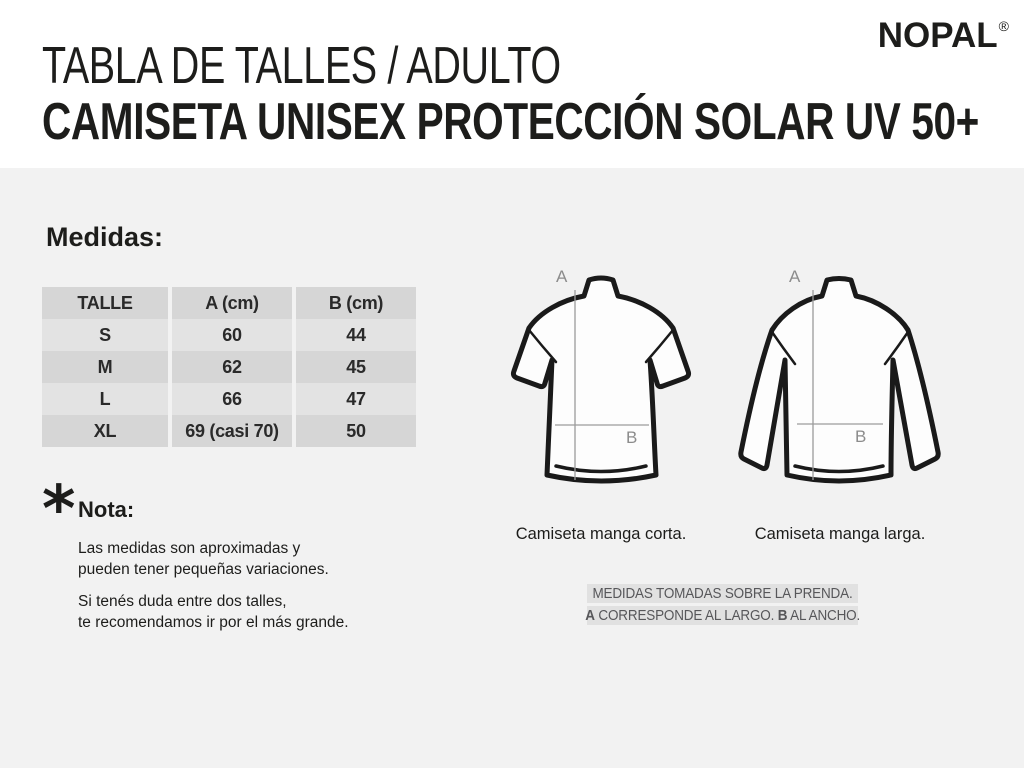 Image resolution: width=1024 pixels, height=768 pixels. Describe the element at coordinates (356, 399) in the screenshot. I see `cell-size-l-b: 47` at that location.